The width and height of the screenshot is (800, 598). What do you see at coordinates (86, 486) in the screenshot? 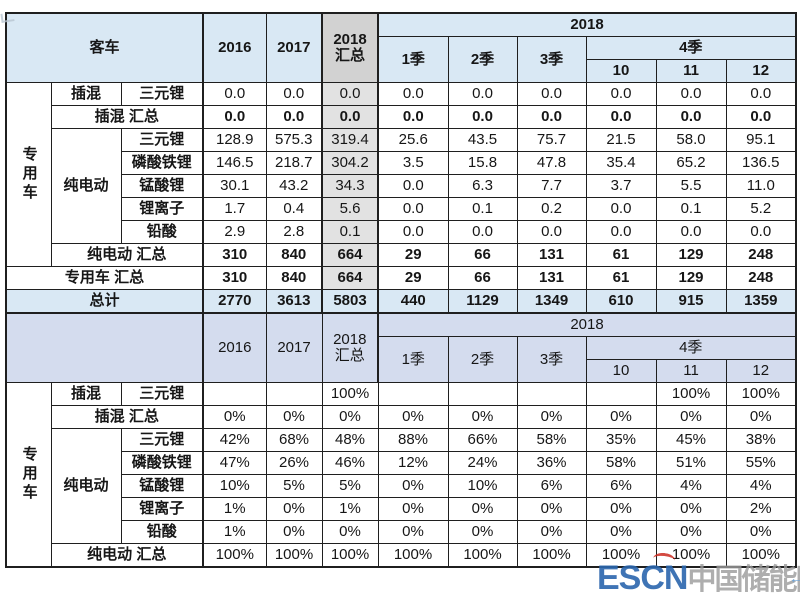
I see `group-label: 纯电动` at bounding box center [86, 486].